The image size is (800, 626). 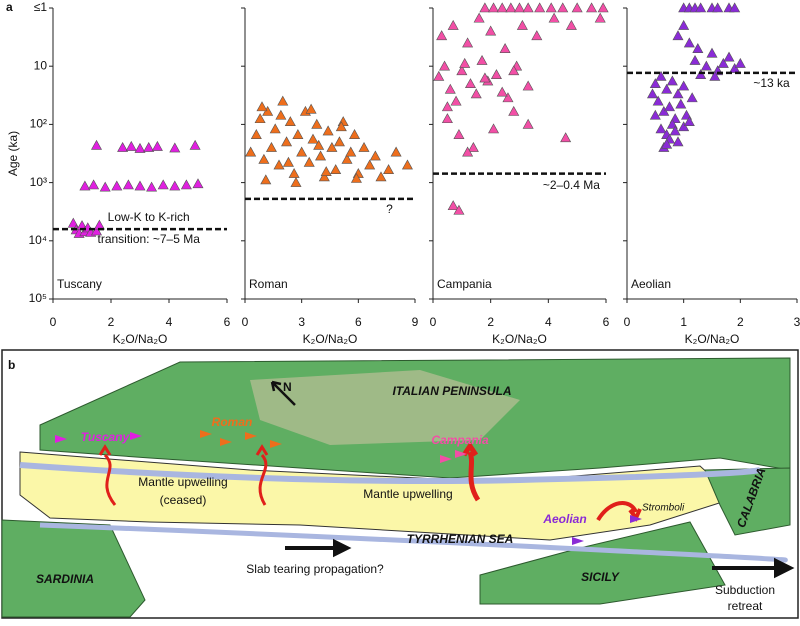 I want to click on process-label: Slab tearing propagation?, so click(x=315, y=569).